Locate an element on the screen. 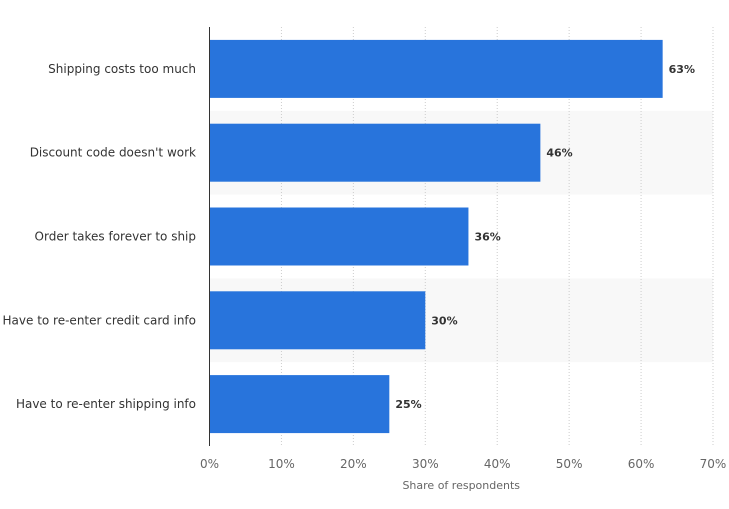 The height and width of the screenshot is (509, 729). x-tick-label: 20% is located at coordinates (353, 464).